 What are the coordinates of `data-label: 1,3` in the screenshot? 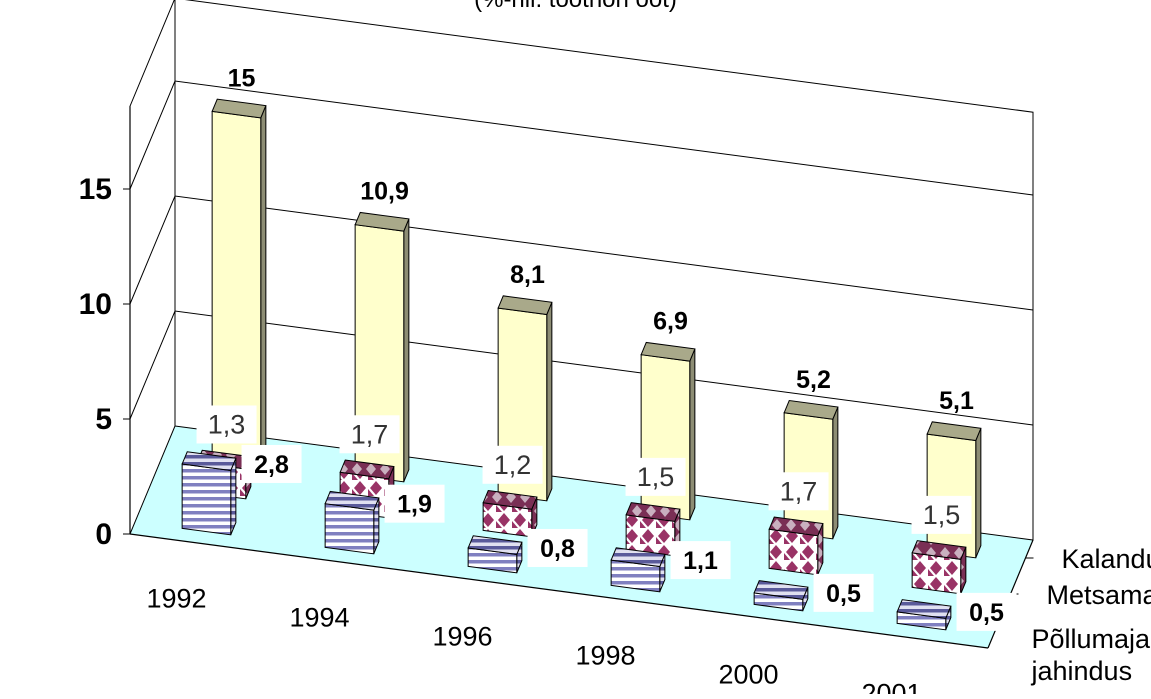 It's located at (227, 424).